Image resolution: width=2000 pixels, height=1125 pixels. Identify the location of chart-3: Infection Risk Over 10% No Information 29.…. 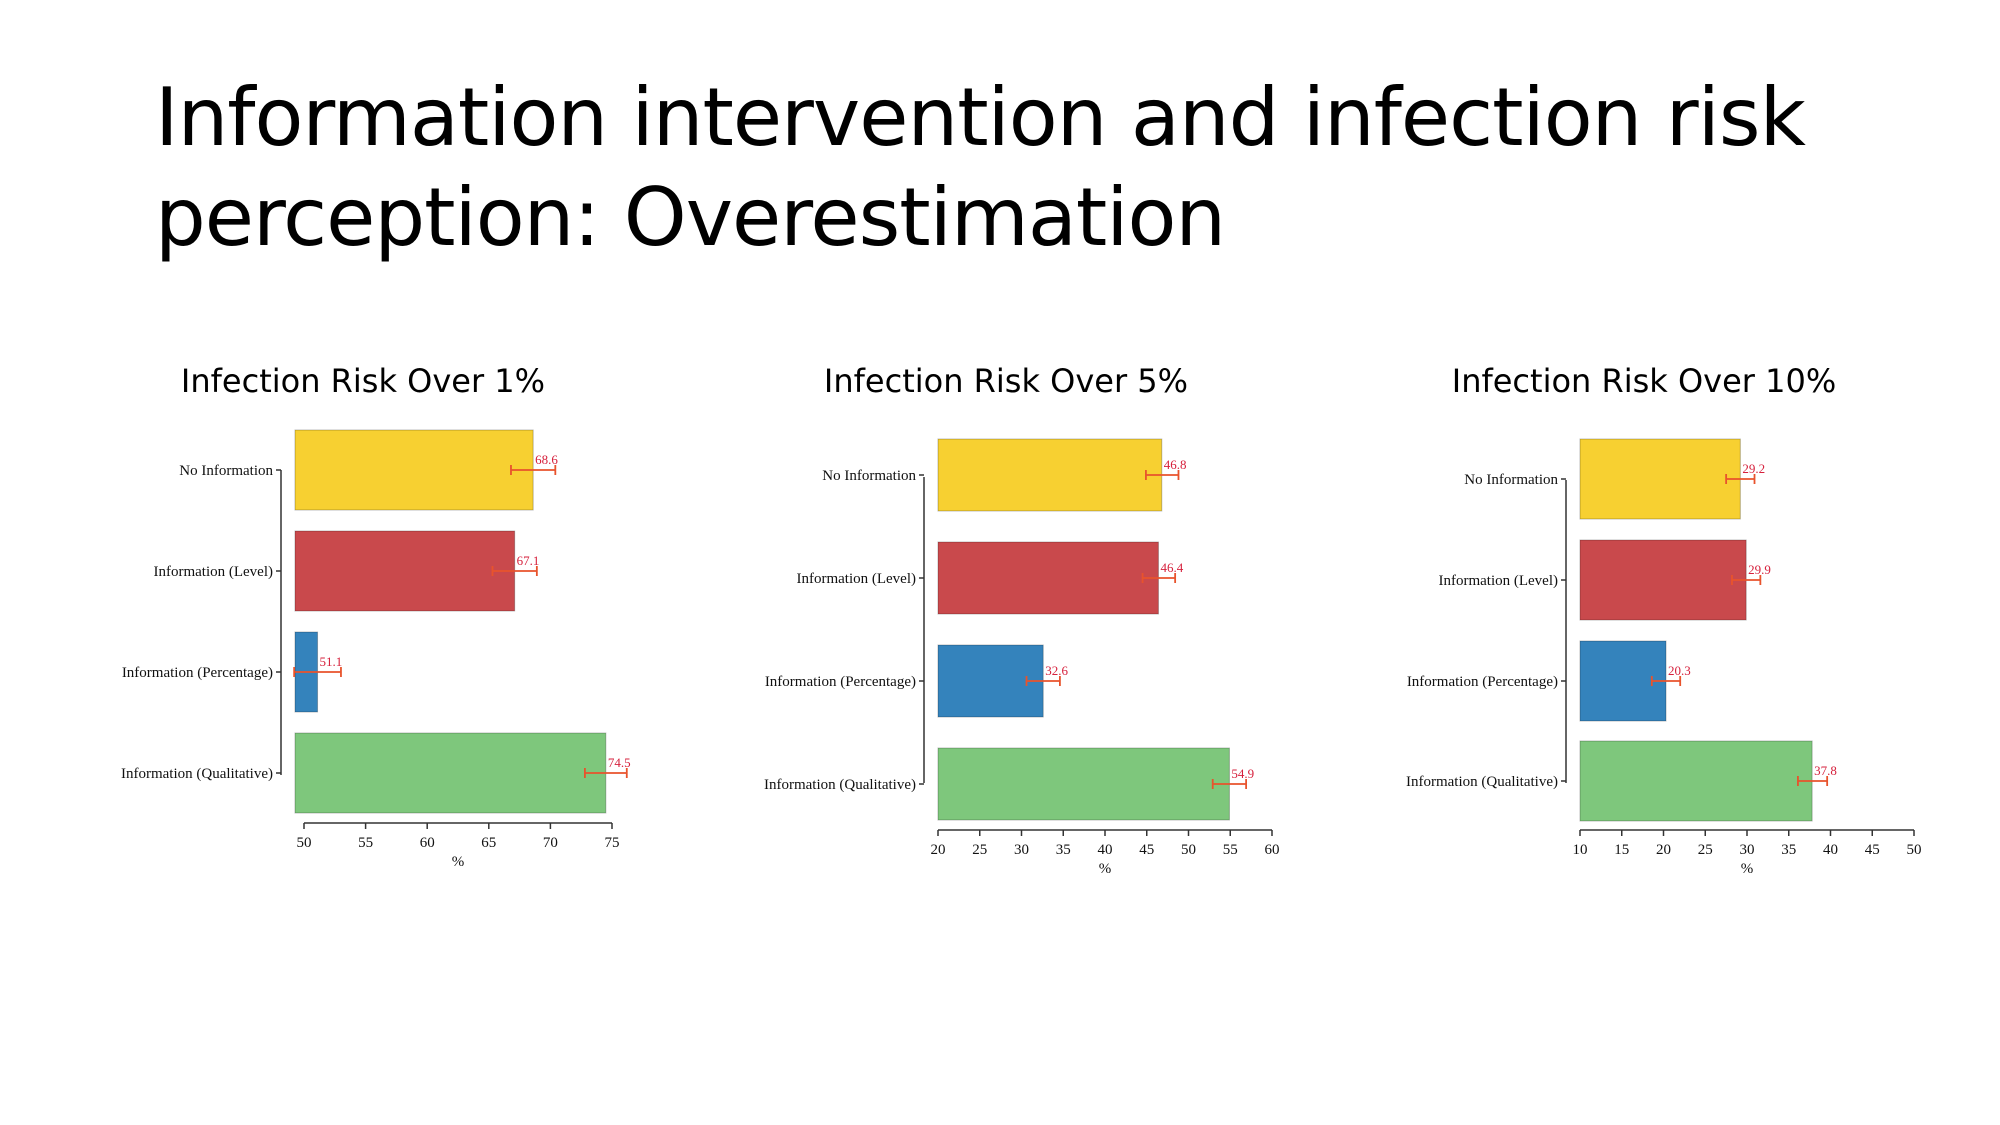
(1664, 619).